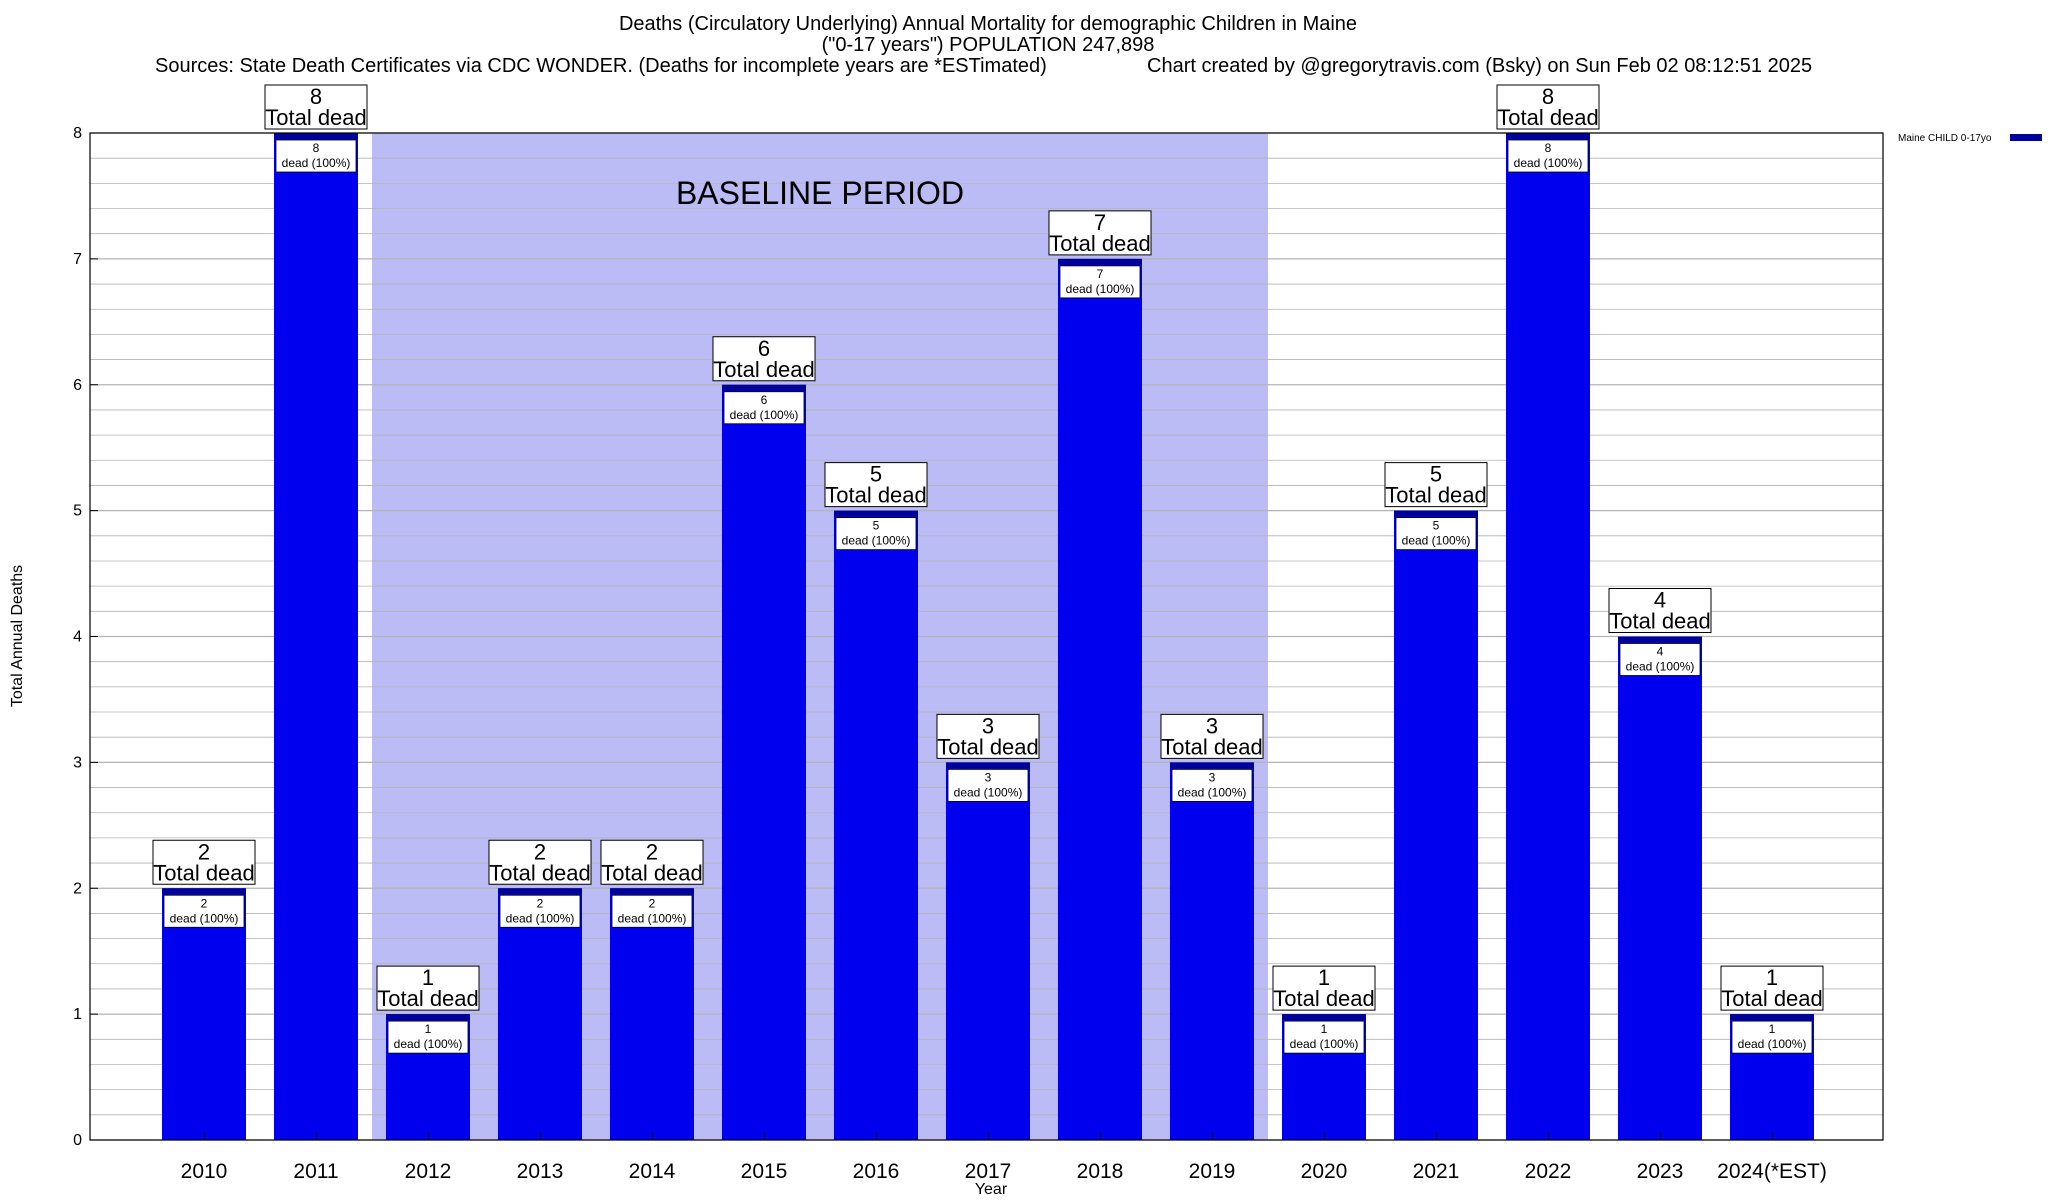  What do you see at coordinates (876, 1171) in the screenshot?
I see `x-tick-label: 2016` at bounding box center [876, 1171].